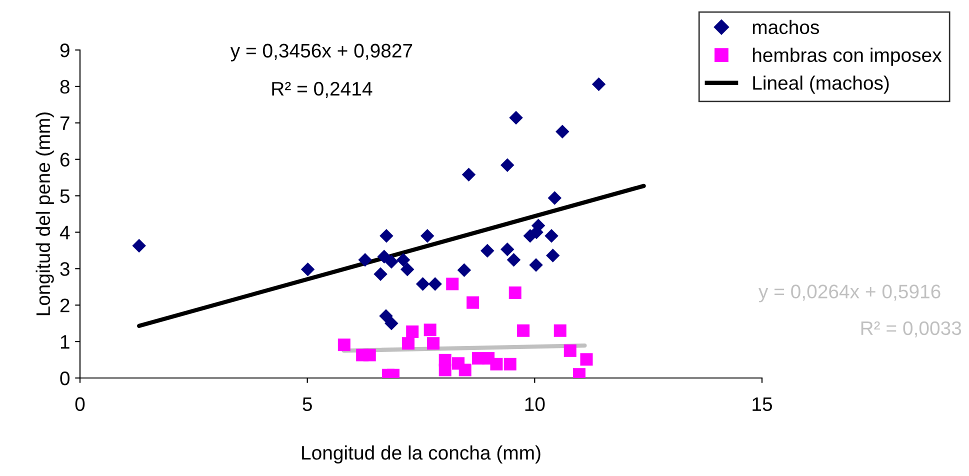 This screenshot has width=969, height=476. What do you see at coordinates (911, 329) in the screenshot?
I see `text: R² = 0,0033` at bounding box center [911, 329].